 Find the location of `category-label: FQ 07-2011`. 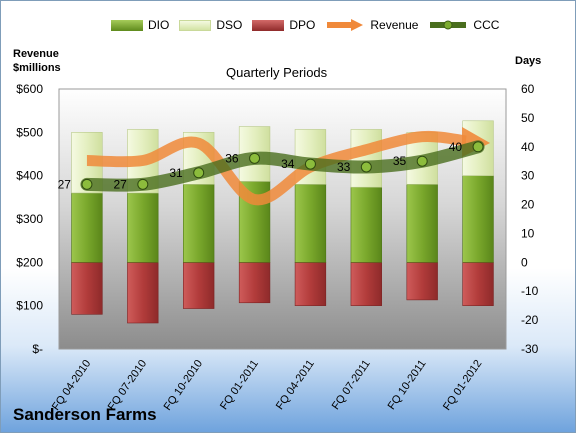

category-label: FQ 07-2011 is located at coordinates (351, 385).